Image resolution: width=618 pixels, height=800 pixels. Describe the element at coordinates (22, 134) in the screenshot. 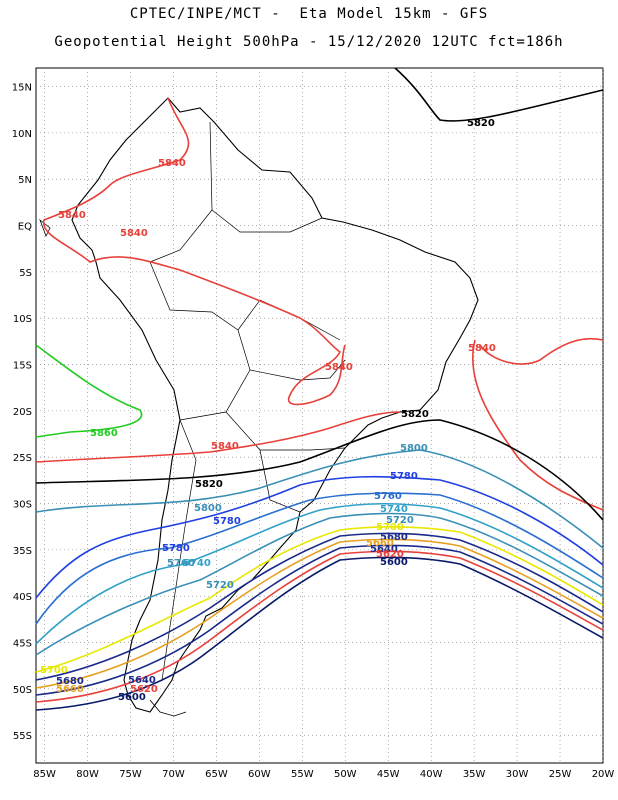

I see `lat-tick-label: 10N` at that location.